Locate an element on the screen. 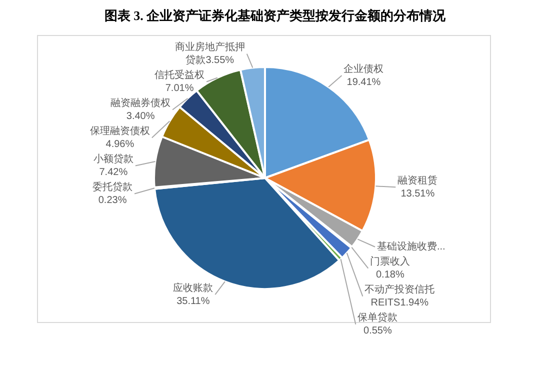 The height and width of the screenshot is (366, 550). slice-label: 委托贷款 is located at coordinates (112, 187).